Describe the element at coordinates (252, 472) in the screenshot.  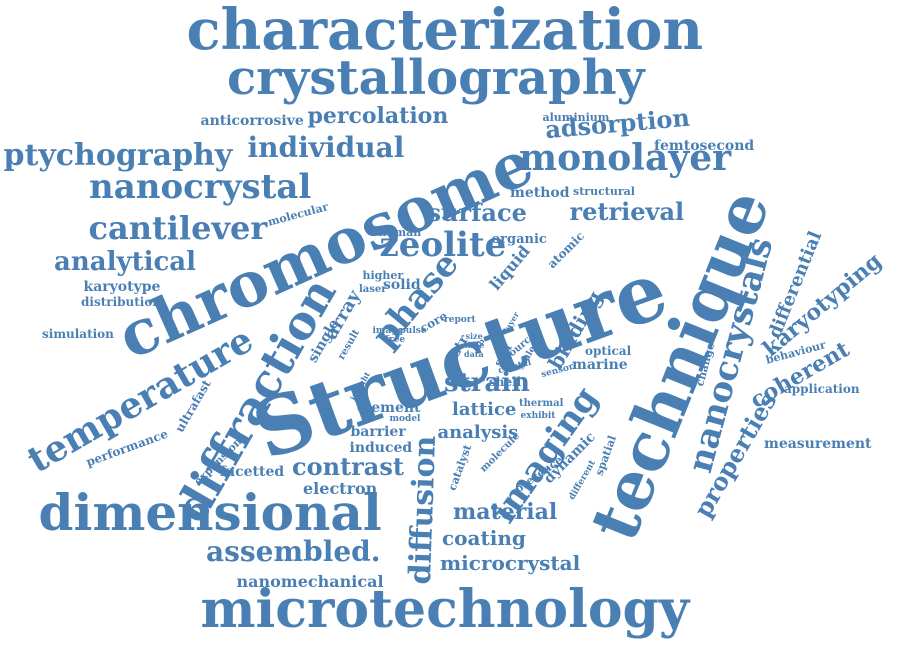
I see `word: facetted` at that location.